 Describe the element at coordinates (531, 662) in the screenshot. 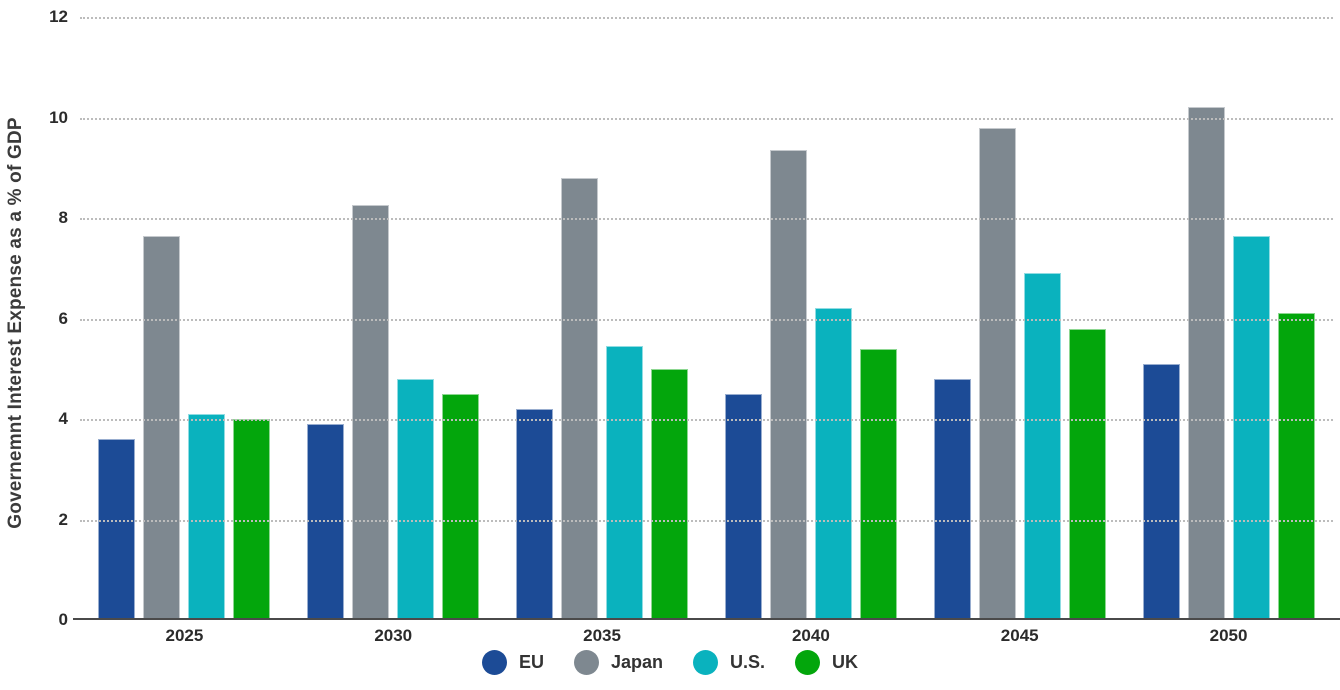

I see `legend-label: EU` at that location.